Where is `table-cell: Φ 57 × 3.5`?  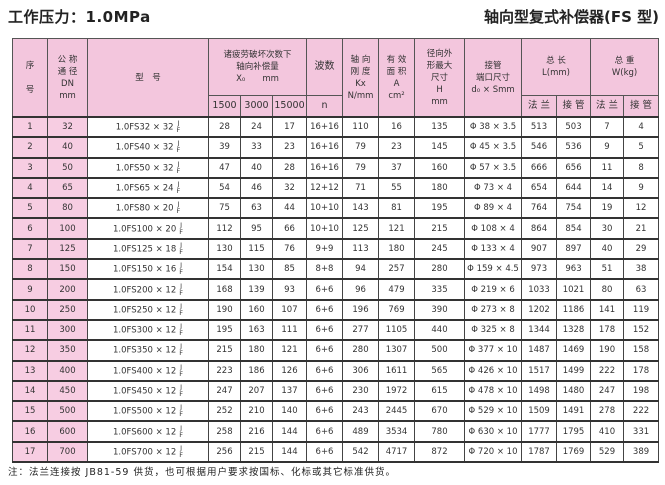 table-cell: Φ 57 × 3.5 is located at coordinates (493, 167).